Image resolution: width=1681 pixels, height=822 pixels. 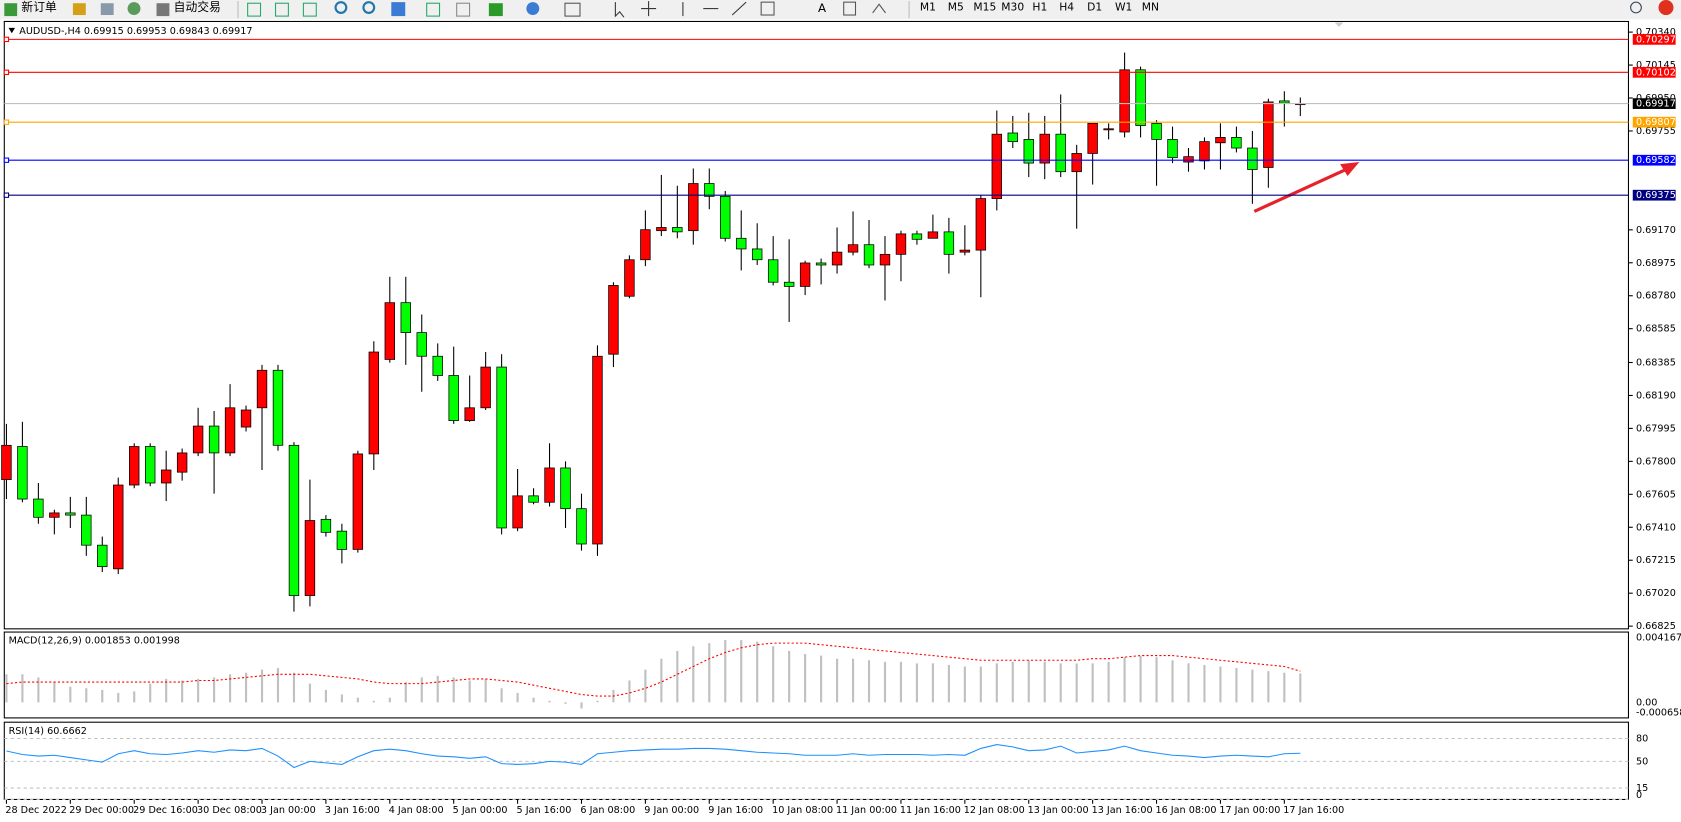 What do you see at coordinates (1094, 7) in the screenshot?
I see `timeframe-button: D1` at bounding box center [1094, 7].